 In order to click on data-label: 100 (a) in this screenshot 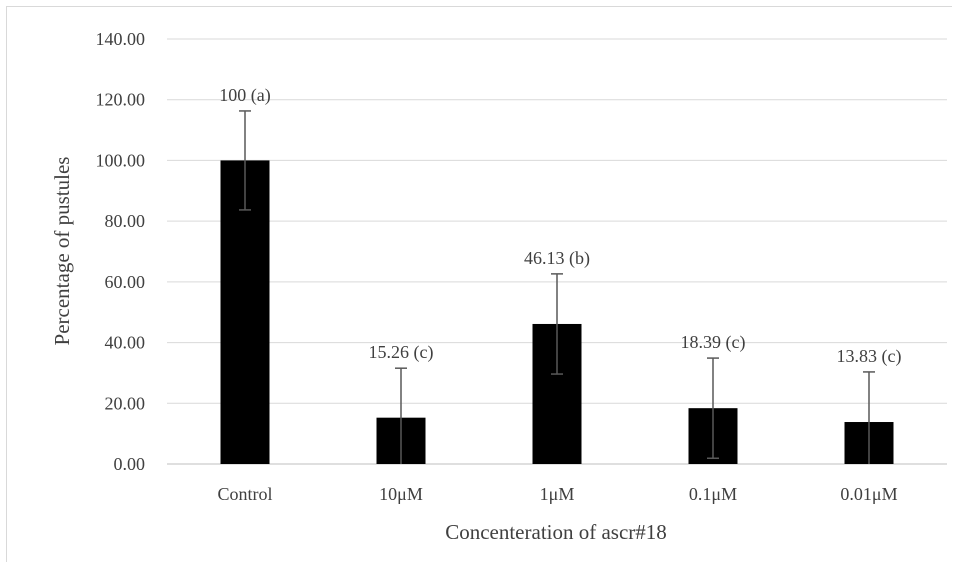, I will do `click(244, 95)`.